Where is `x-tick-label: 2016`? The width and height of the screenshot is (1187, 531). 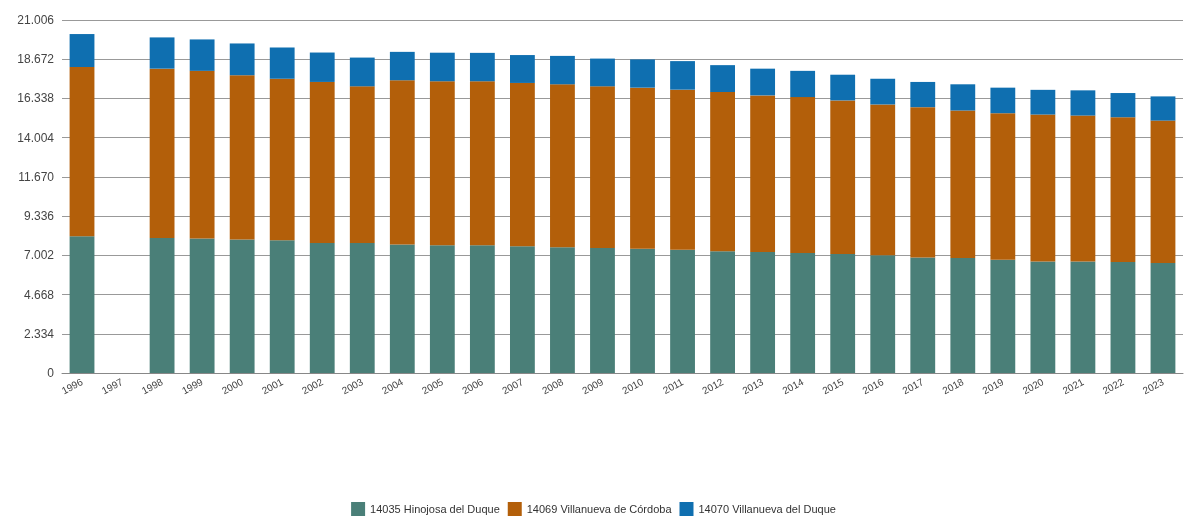 x-tick-label: 2016 is located at coordinates (873, 386).